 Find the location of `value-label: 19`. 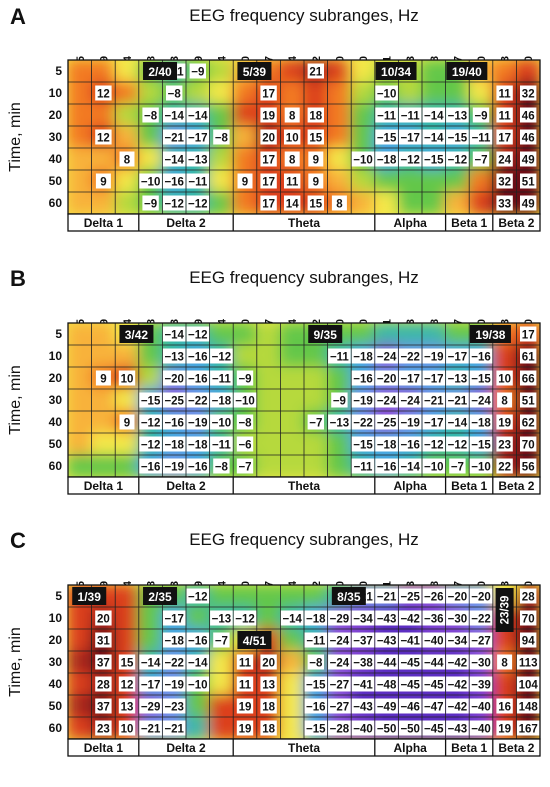

value-label: 19 is located at coordinates (268, 117).